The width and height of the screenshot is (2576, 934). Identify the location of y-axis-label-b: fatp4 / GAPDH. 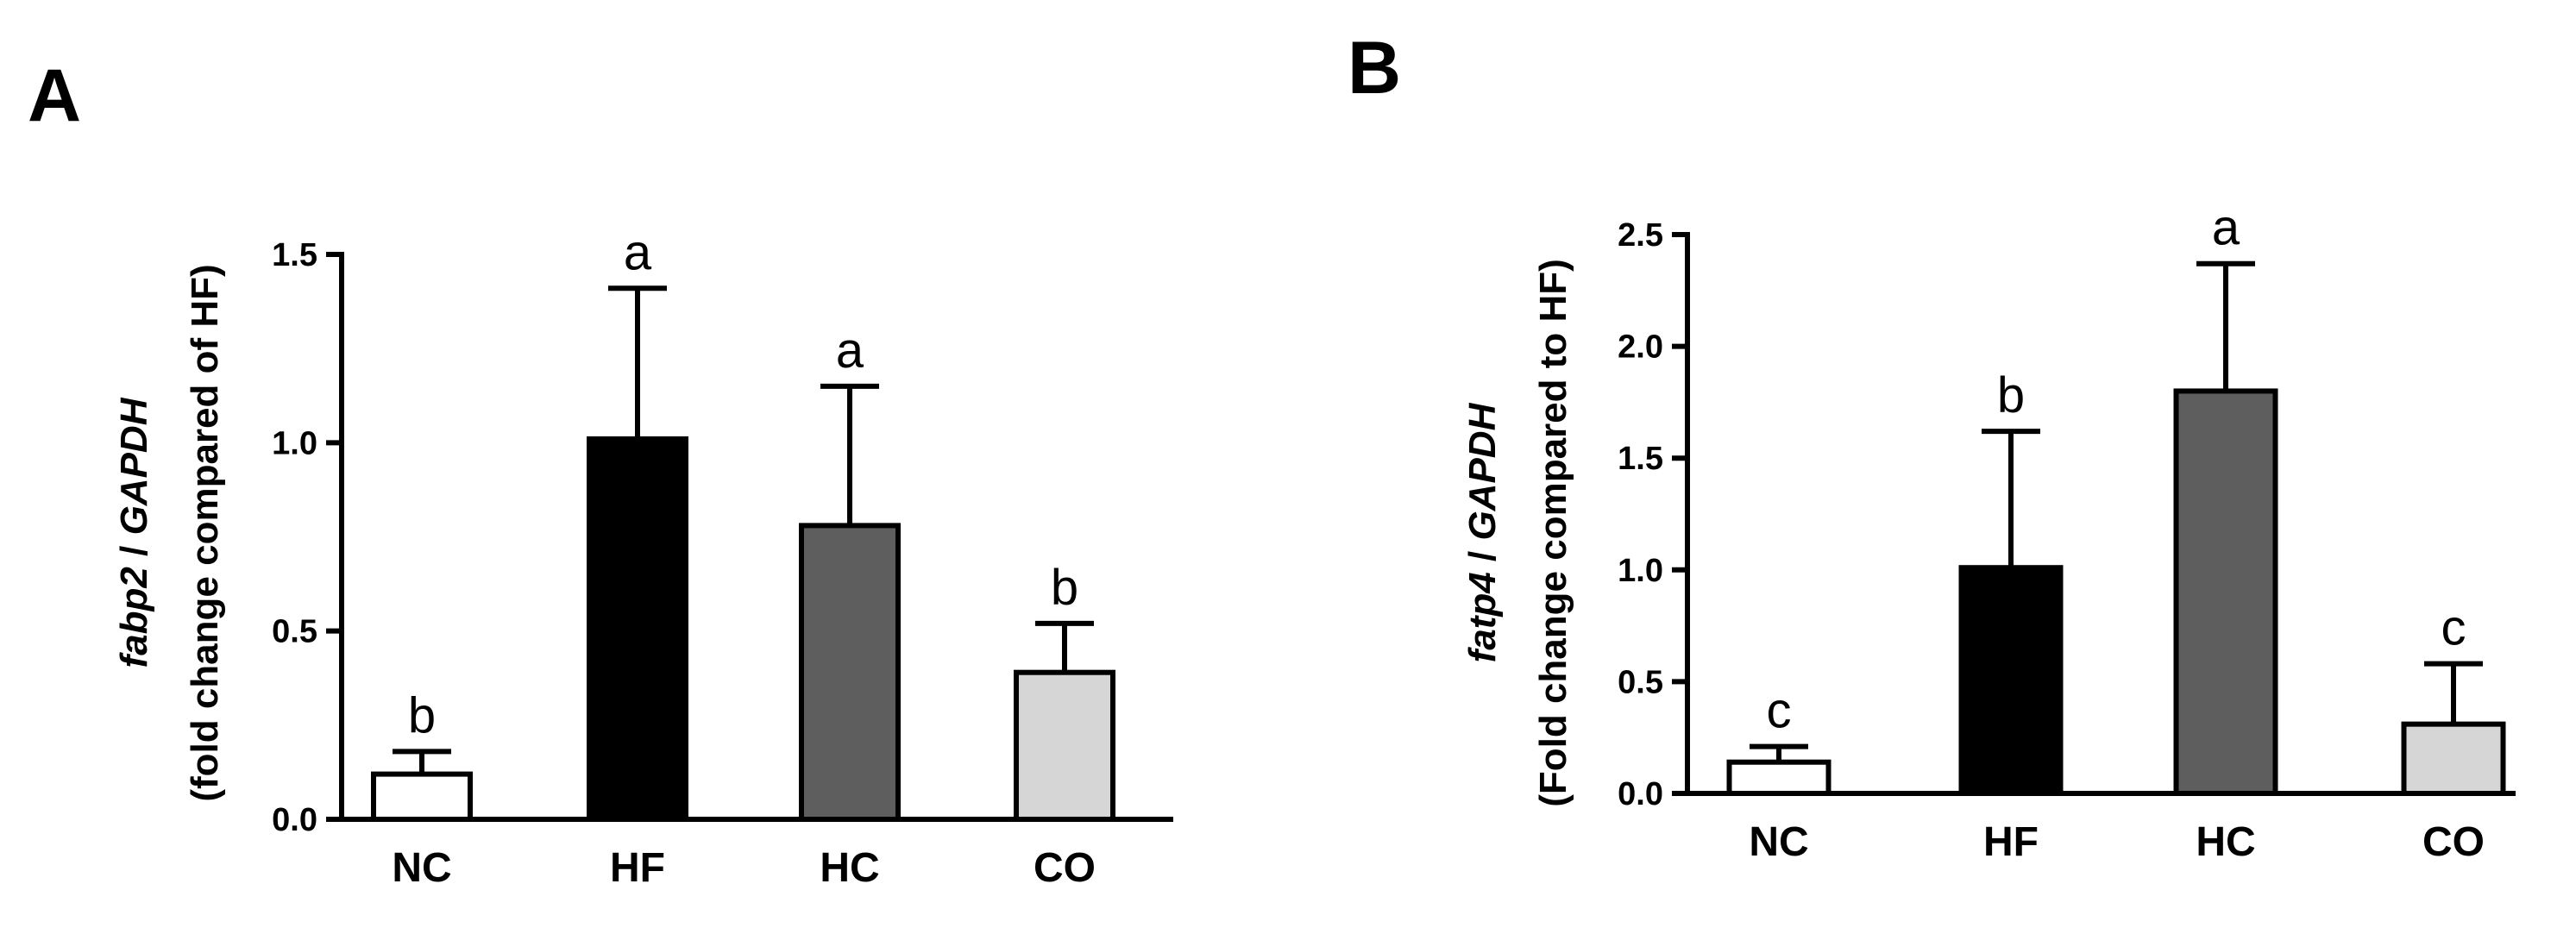
(1482, 532).